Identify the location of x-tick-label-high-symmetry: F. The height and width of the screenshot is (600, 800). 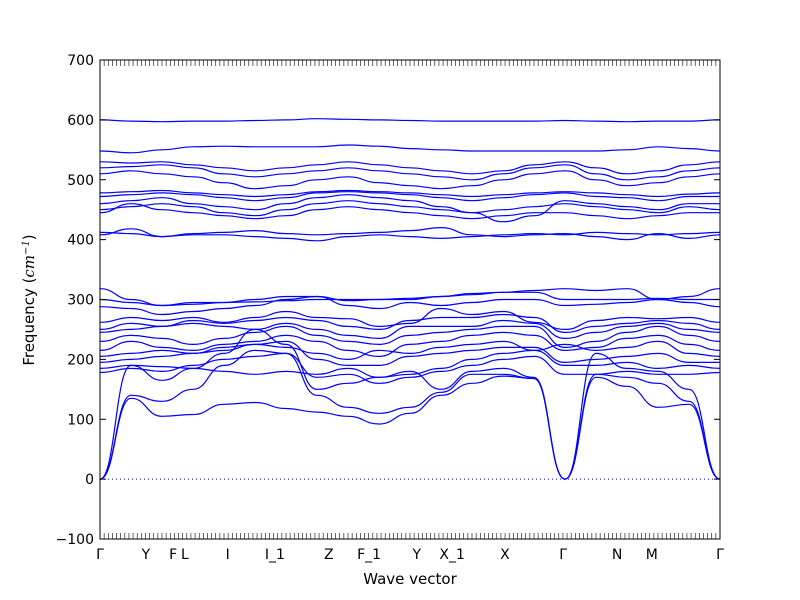
(173, 555).